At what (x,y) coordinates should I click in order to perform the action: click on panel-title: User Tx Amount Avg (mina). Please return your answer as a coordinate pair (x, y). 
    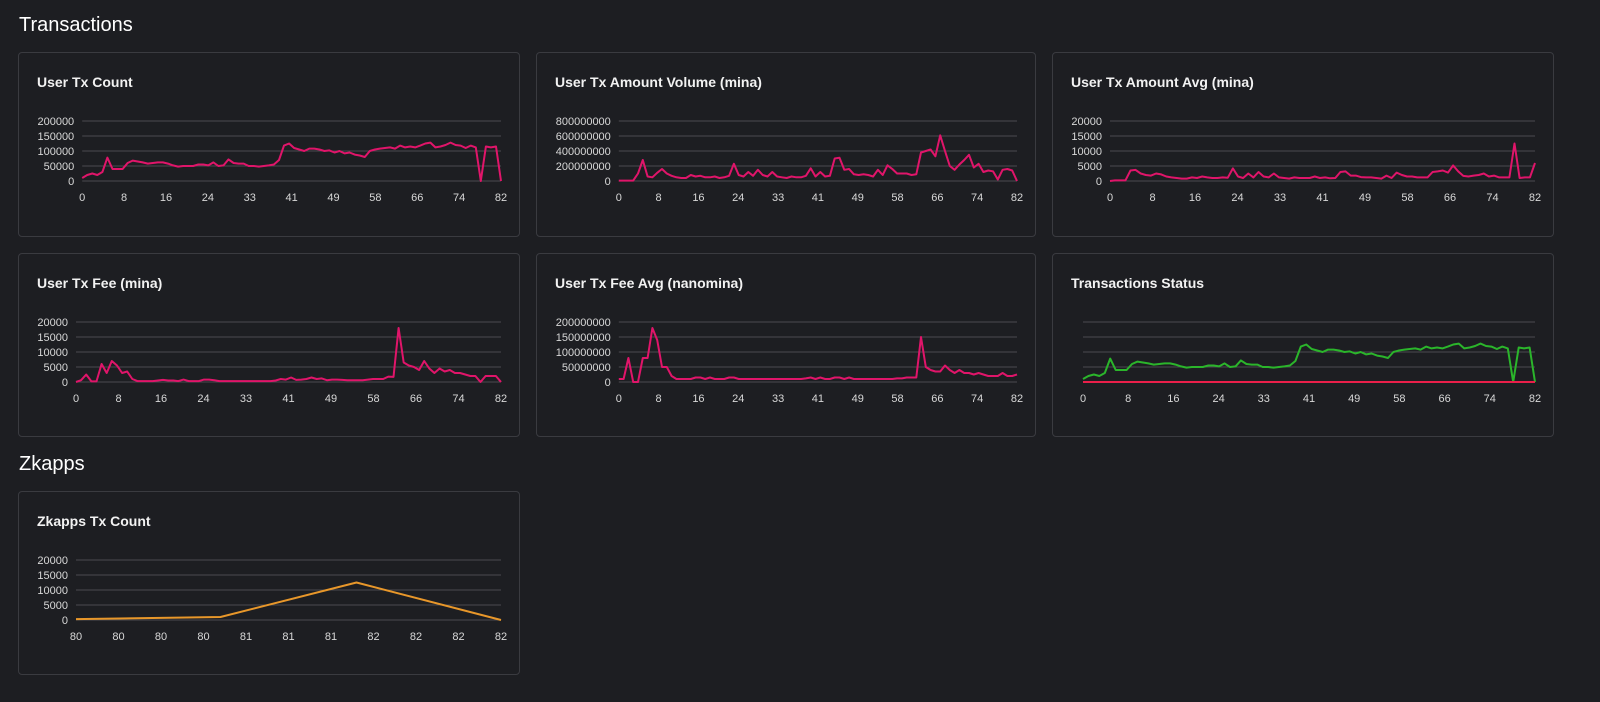
    Looking at the image, I should click on (1162, 82).